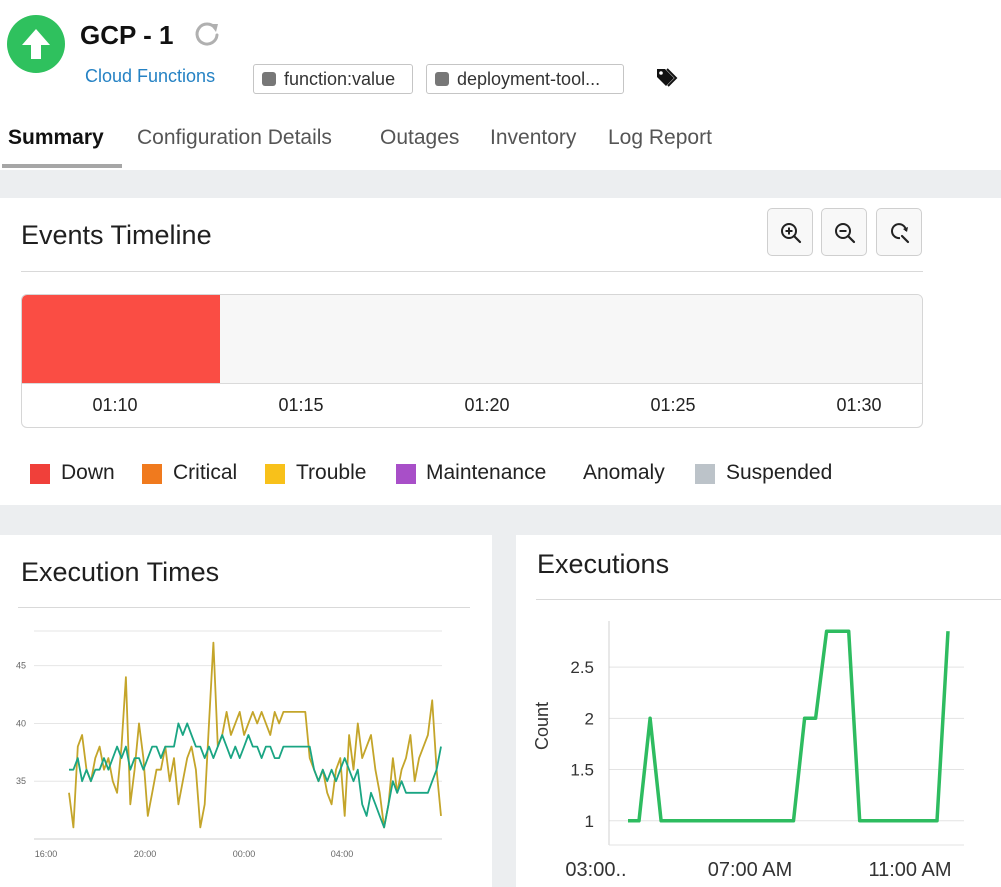 The height and width of the screenshot is (887, 1001). Describe the element at coordinates (120, 572) in the screenshot. I see `execution-times-title: Execution Times` at that location.